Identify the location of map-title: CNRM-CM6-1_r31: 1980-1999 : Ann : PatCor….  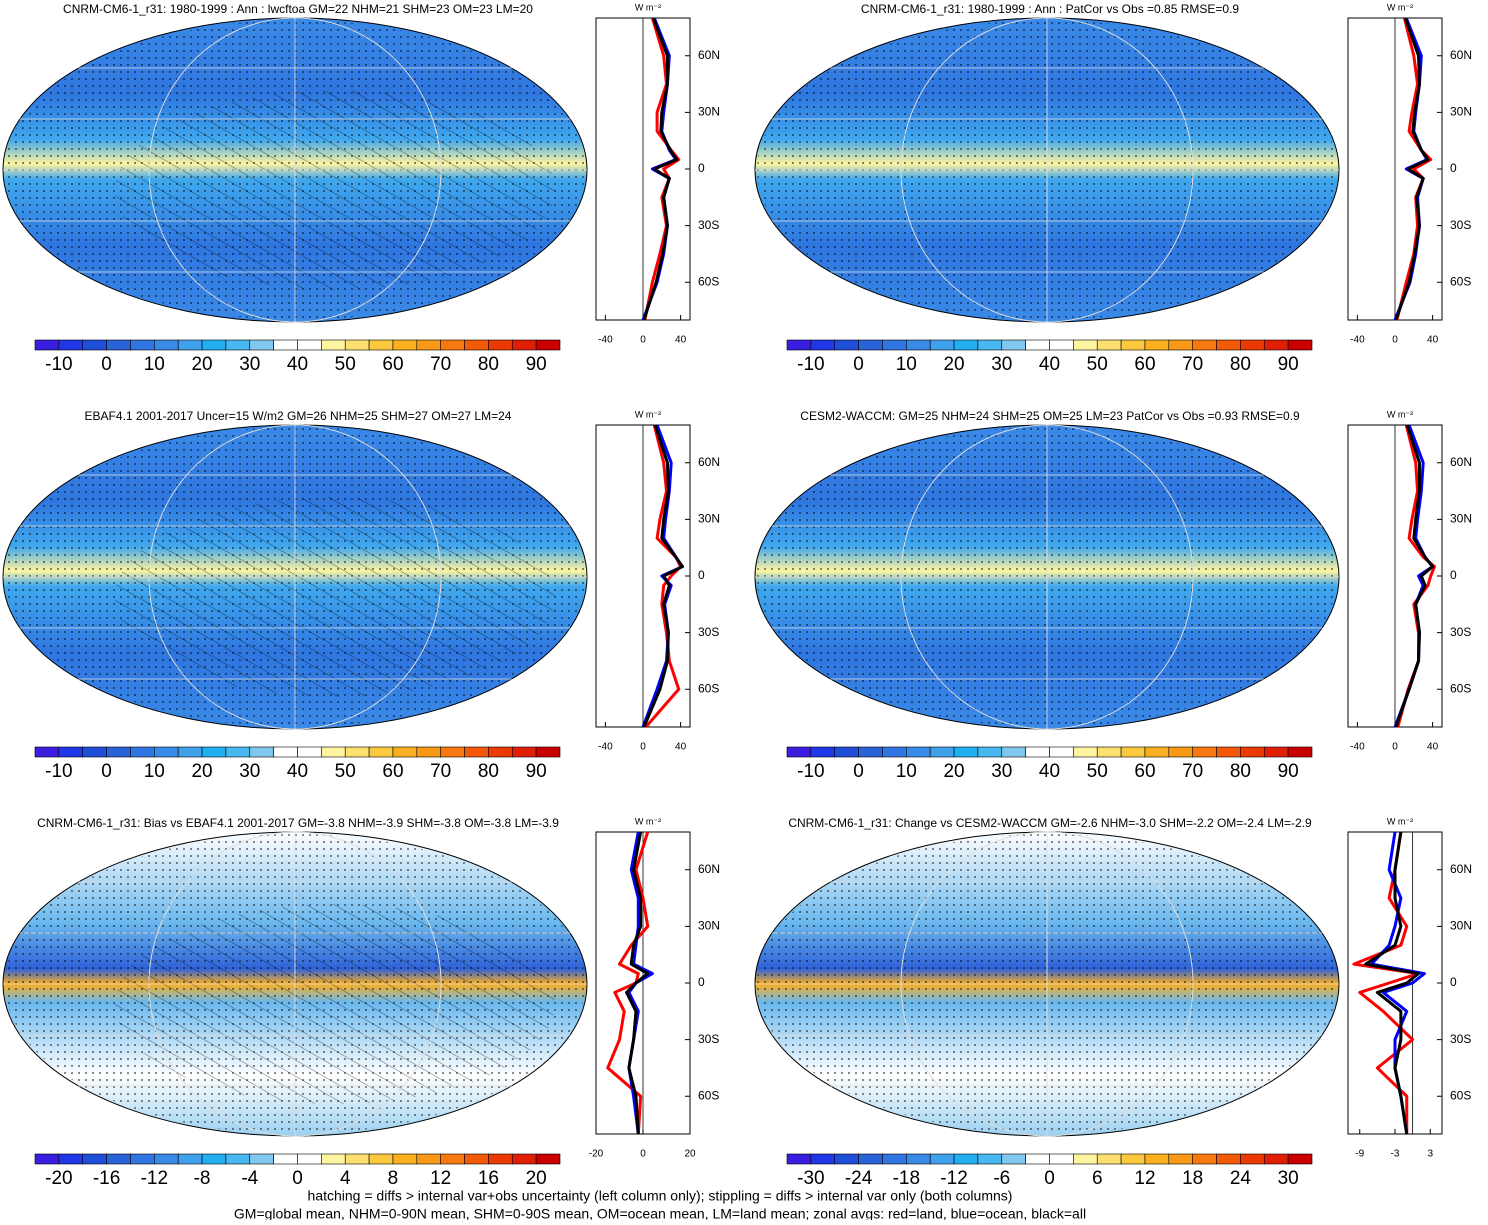
(1050, 9).